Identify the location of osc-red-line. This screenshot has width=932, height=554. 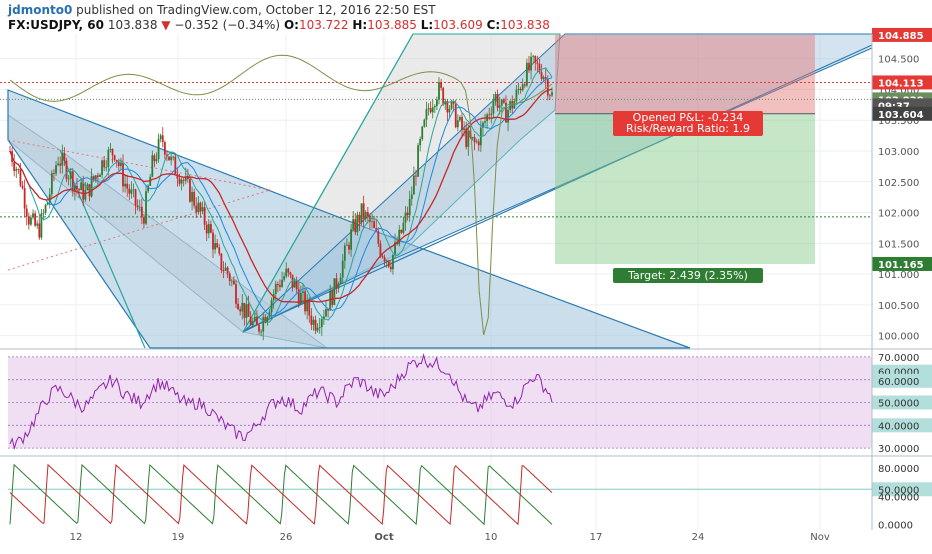
(281, 494).